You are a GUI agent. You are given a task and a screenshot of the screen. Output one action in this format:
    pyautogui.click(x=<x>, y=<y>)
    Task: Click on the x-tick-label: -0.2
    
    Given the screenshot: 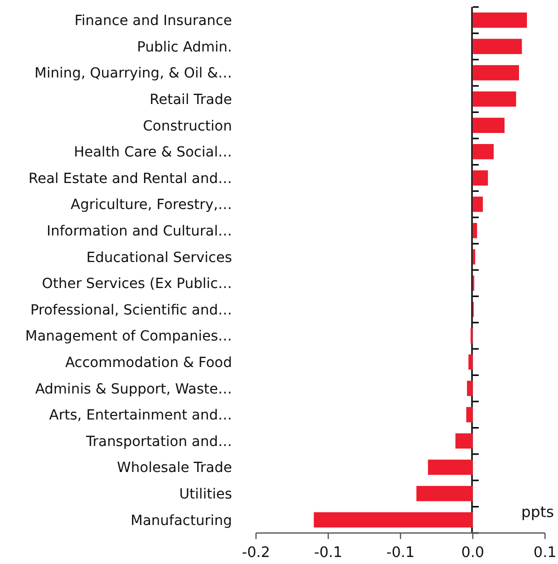 What is the action you would take?
    pyautogui.click(x=256, y=553)
    